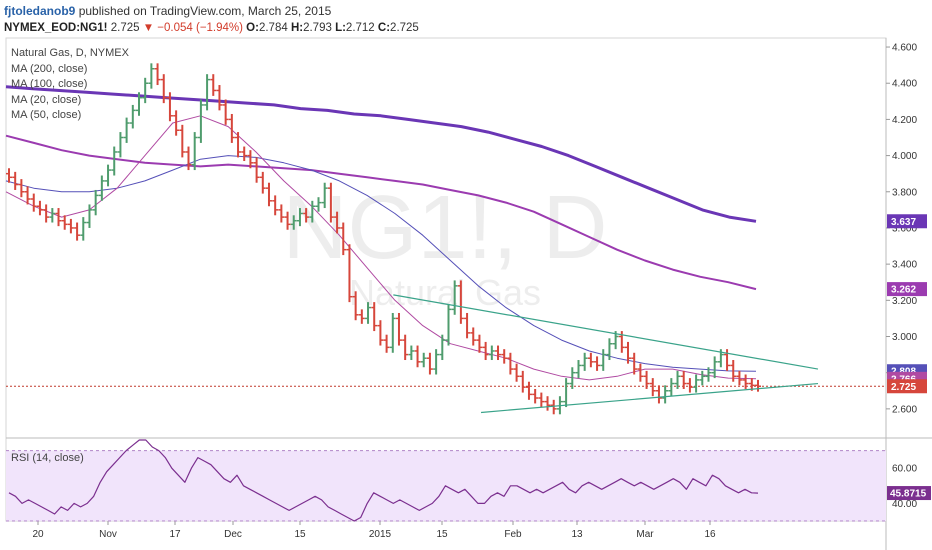 Image resolution: width=932 pixels, height=550 pixels. Describe the element at coordinates (577, 534) in the screenshot. I see `x-tick-label: 13` at that location.